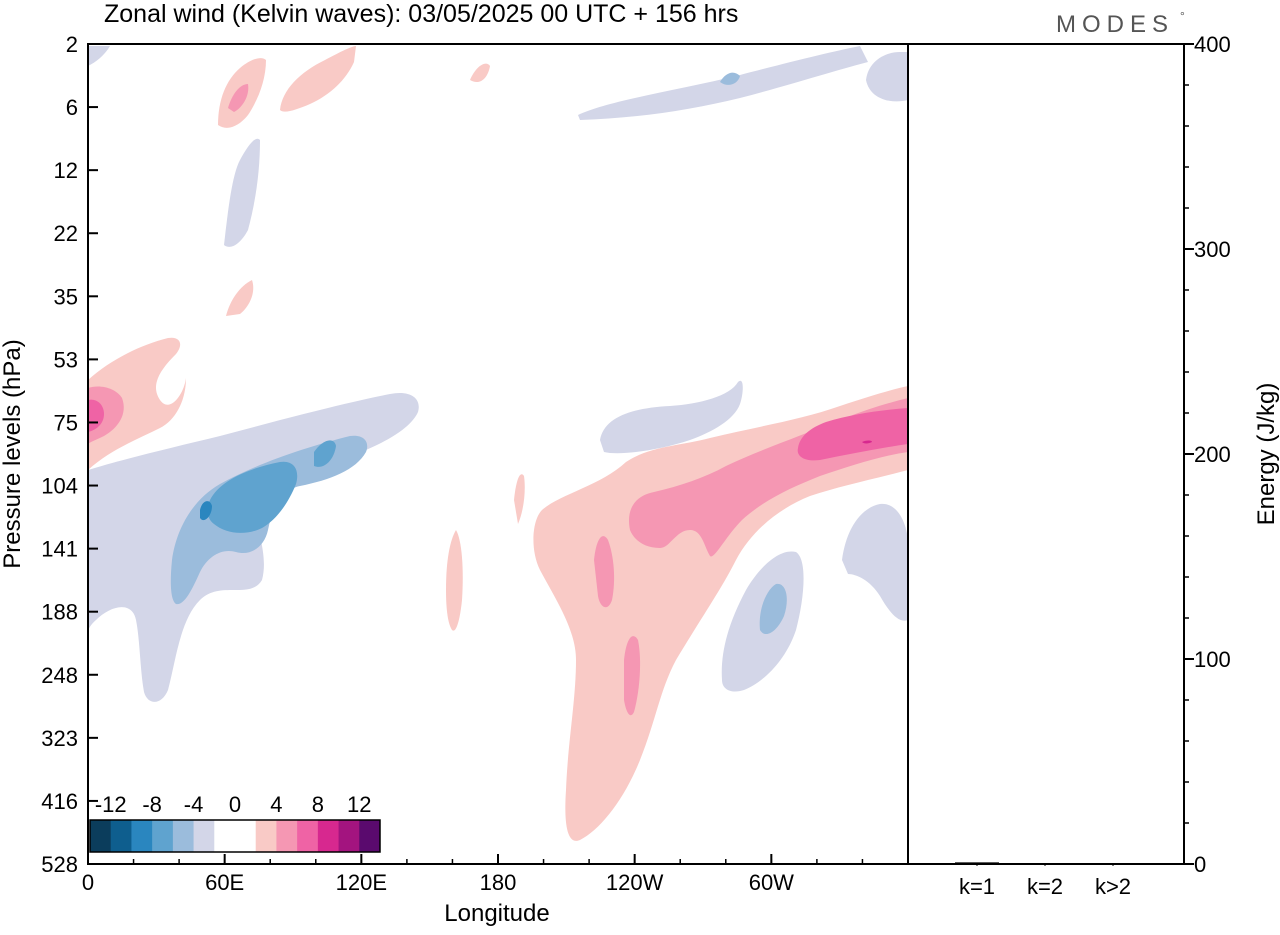  Describe the element at coordinates (111, 804) in the screenshot. I see `colorbar-tick-label: -12` at that location.